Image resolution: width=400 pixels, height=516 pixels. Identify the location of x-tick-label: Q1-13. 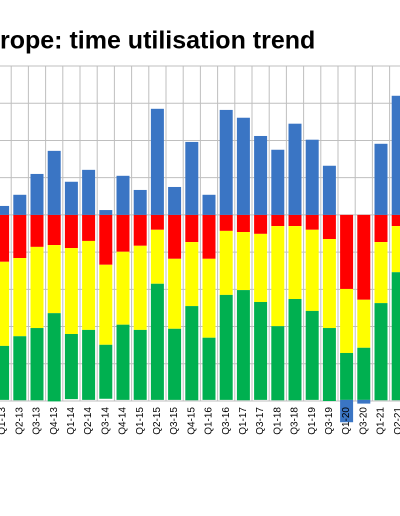
(4, 421).